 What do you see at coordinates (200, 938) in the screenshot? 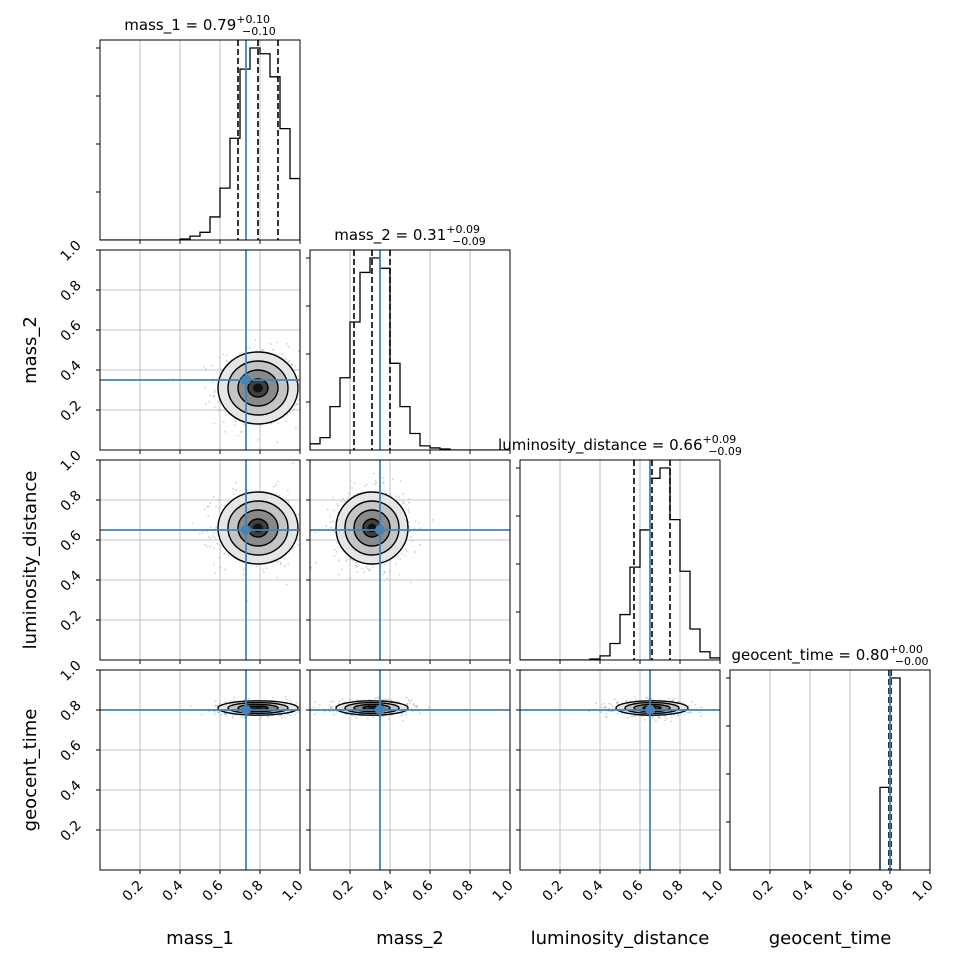
I see `x-axis-label: mass_1` at bounding box center [200, 938].